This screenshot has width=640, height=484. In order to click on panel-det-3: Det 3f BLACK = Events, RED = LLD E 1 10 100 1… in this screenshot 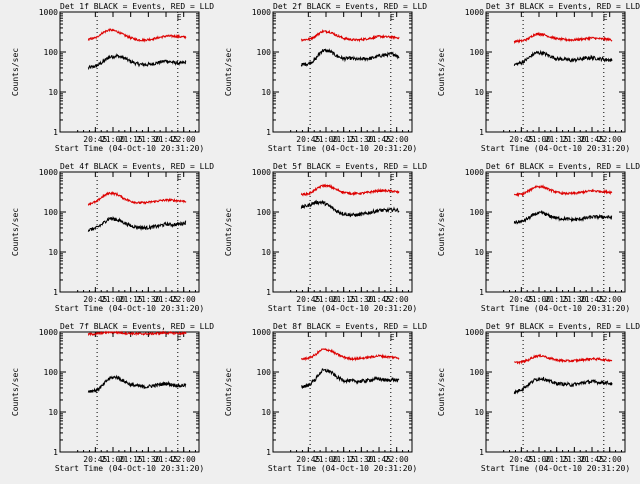, I will do `click(538, 77)`.